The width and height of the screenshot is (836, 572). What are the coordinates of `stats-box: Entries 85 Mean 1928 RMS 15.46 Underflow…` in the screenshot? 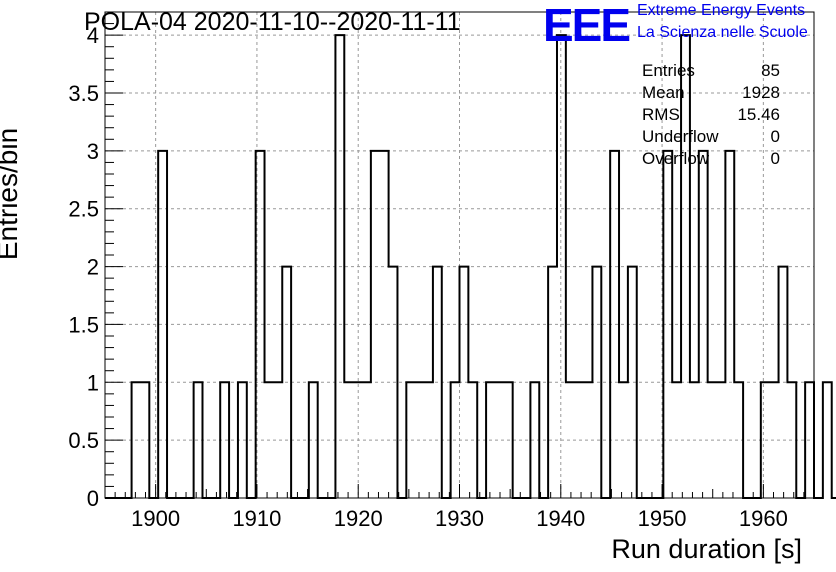 It's located at (711, 115).